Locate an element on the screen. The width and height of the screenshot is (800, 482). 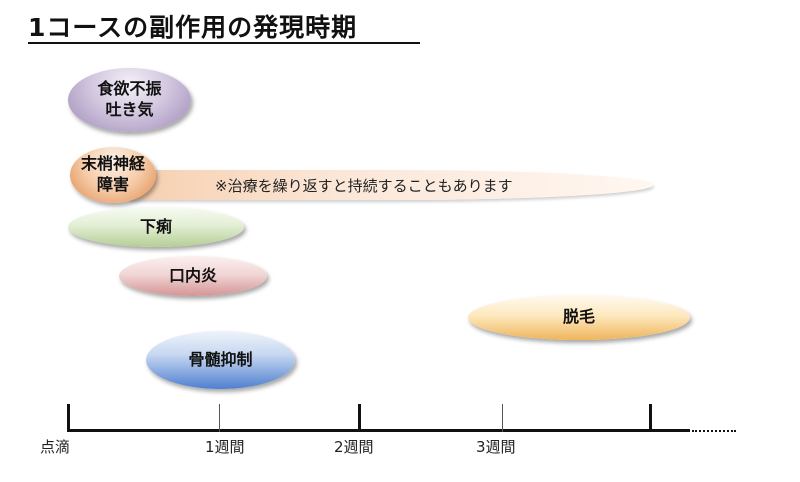
neuropathy-persistence-bar is located at coordinates (390, 185).